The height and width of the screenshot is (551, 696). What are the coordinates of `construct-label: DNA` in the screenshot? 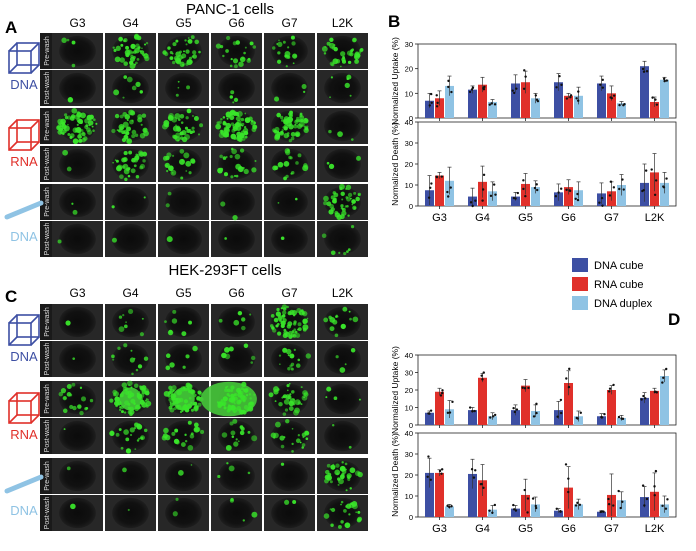 It's located at (24, 356).